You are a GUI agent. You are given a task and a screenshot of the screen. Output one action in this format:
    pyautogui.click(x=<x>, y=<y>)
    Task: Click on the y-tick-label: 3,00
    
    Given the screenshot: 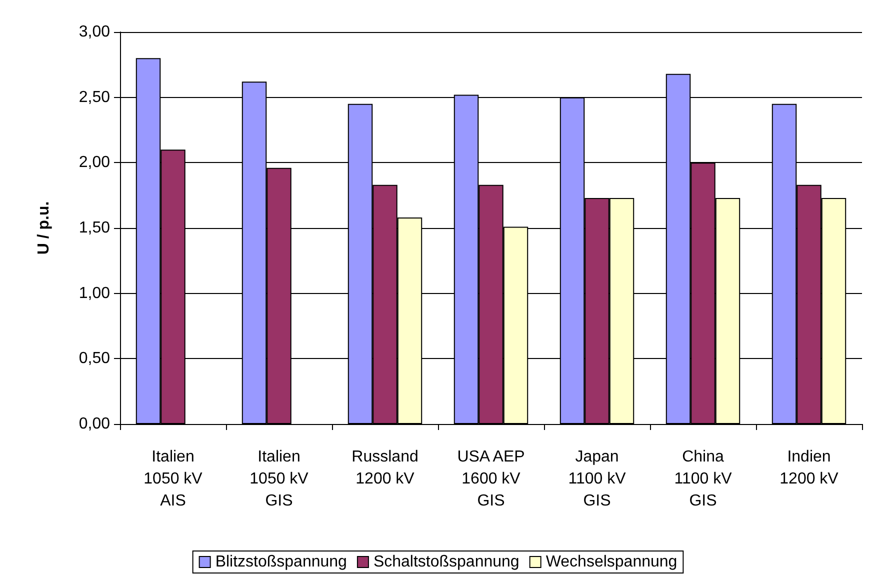 What is the action you would take?
    pyautogui.click(x=94, y=32)
    